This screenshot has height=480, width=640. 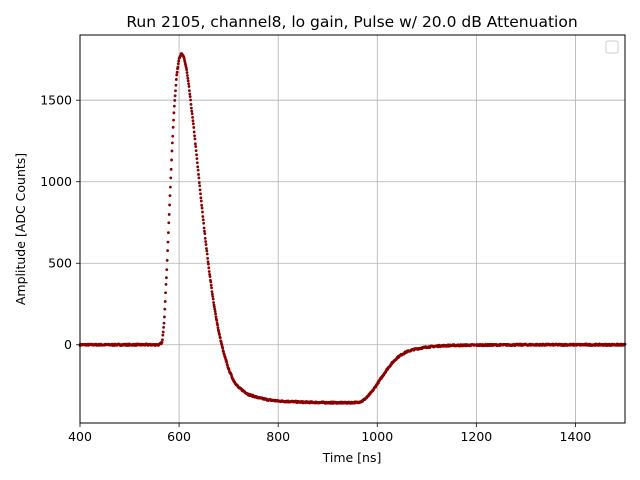 What do you see at coordinates (56, 100) in the screenshot?
I see `y-tick-label: 1500` at bounding box center [56, 100].